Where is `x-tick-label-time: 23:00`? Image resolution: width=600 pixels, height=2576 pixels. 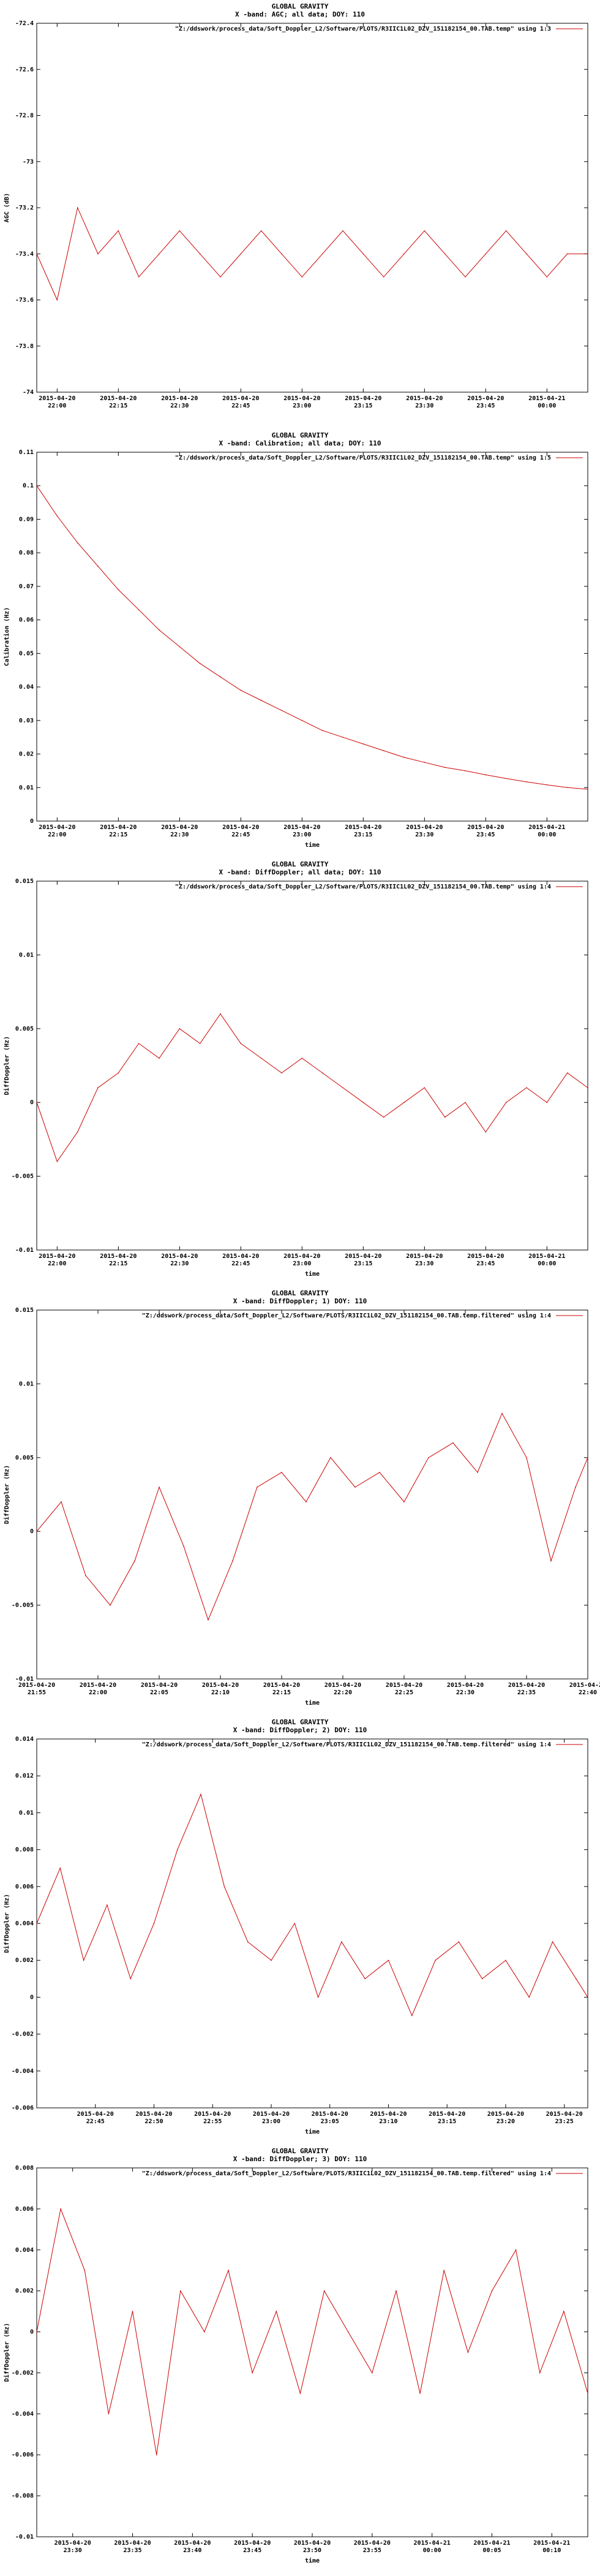
x-tick-label-time: 23:00 is located at coordinates (302, 1263).